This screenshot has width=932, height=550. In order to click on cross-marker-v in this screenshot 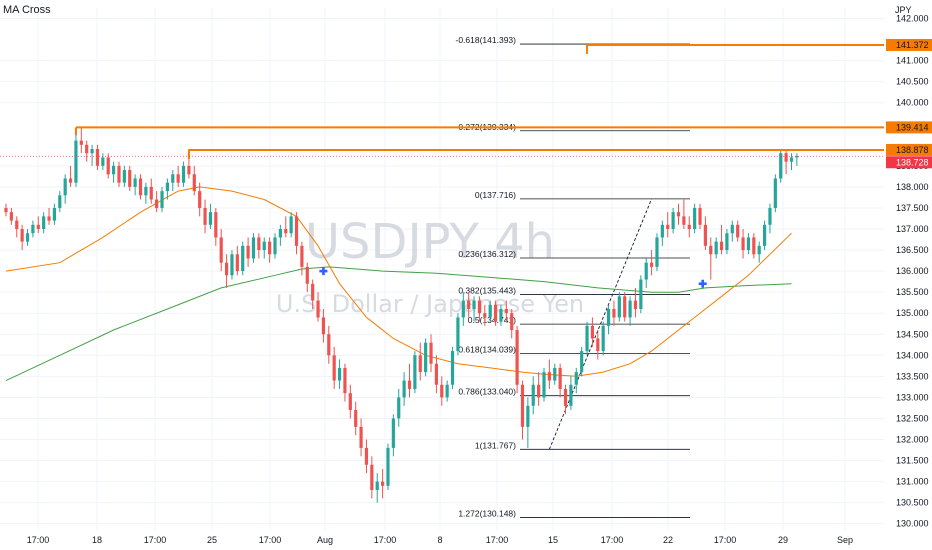, I will do `click(323, 271)`.